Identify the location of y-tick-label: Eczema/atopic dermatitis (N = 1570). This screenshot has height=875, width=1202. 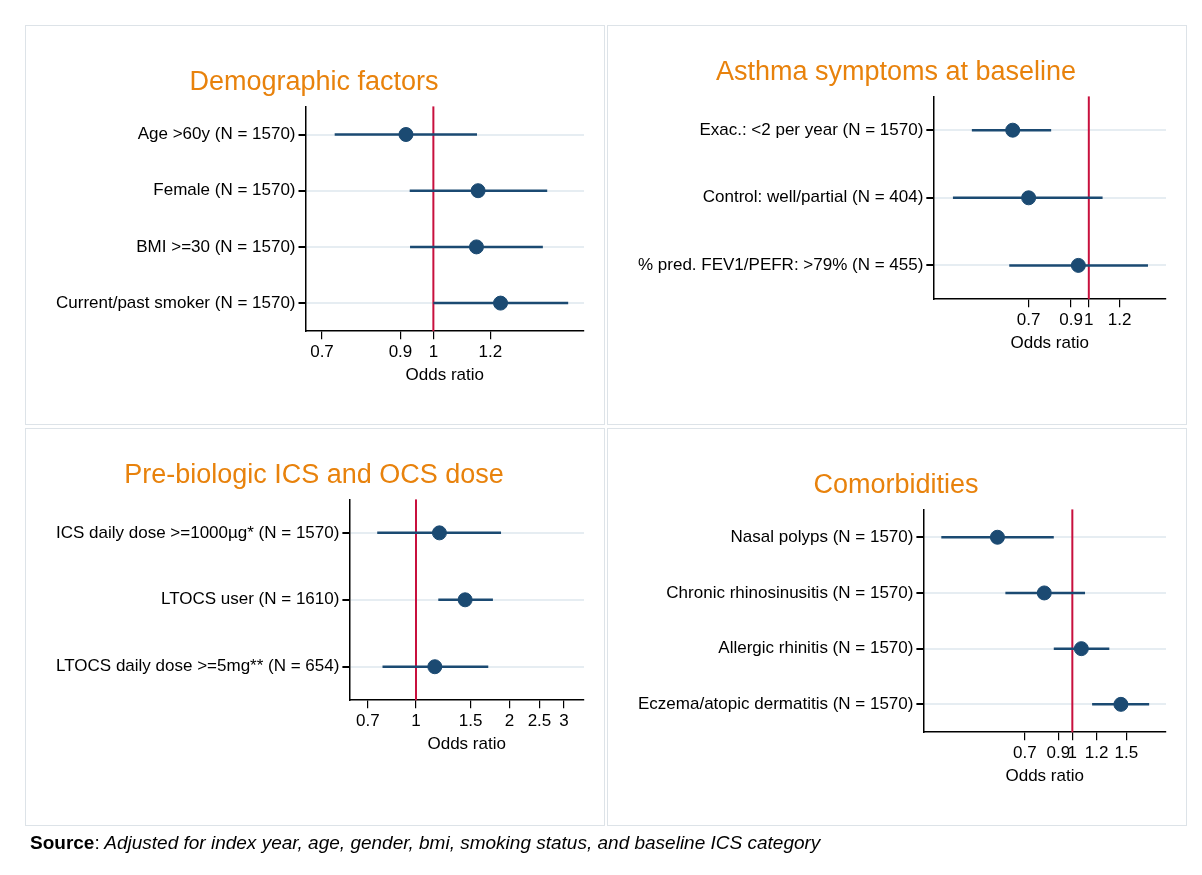
(776, 704).